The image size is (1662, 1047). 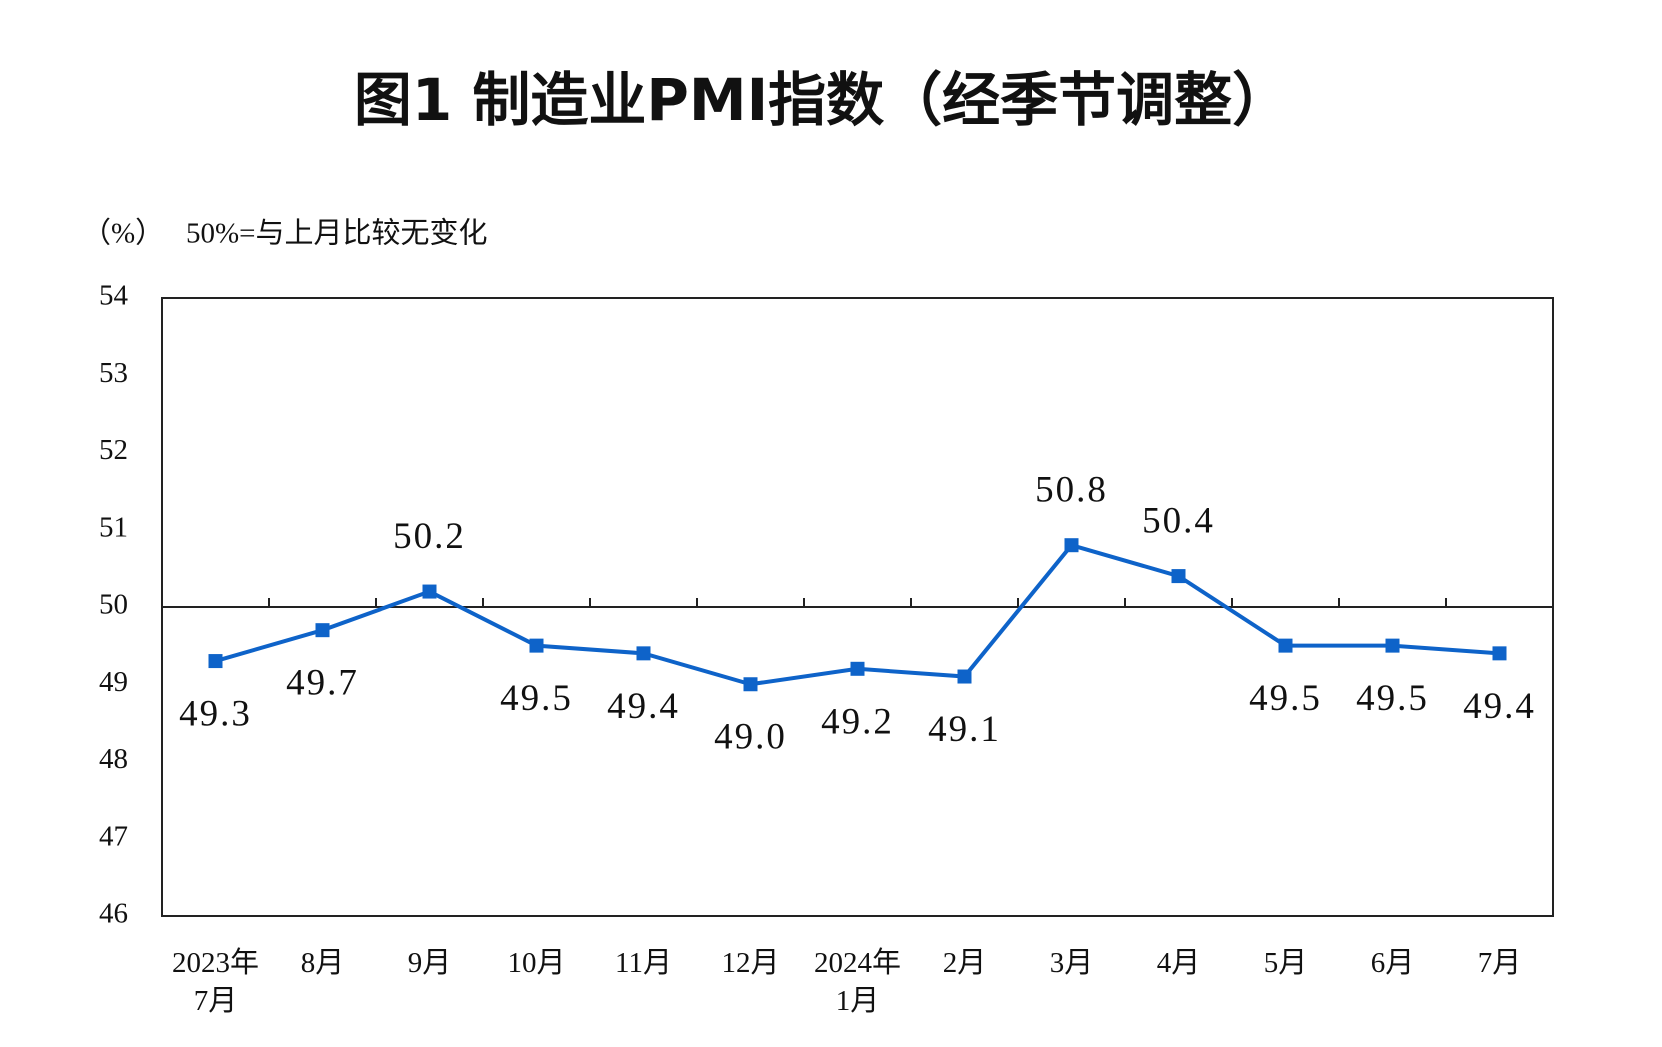 What do you see at coordinates (113, 527) in the screenshot?
I see `y-tick-label: 51` at bounding box center [113, 527].